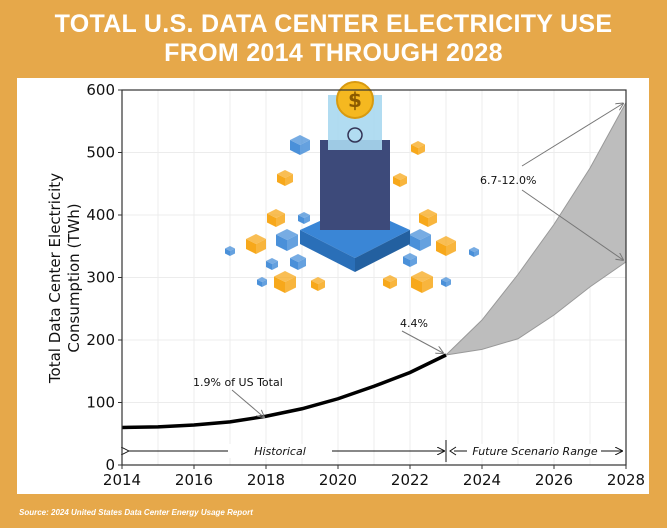 The image size is (667, 528). Describe the element at coordinates (410, 480) in the screenshot. I see `x-tick-label: 2022` at that location.